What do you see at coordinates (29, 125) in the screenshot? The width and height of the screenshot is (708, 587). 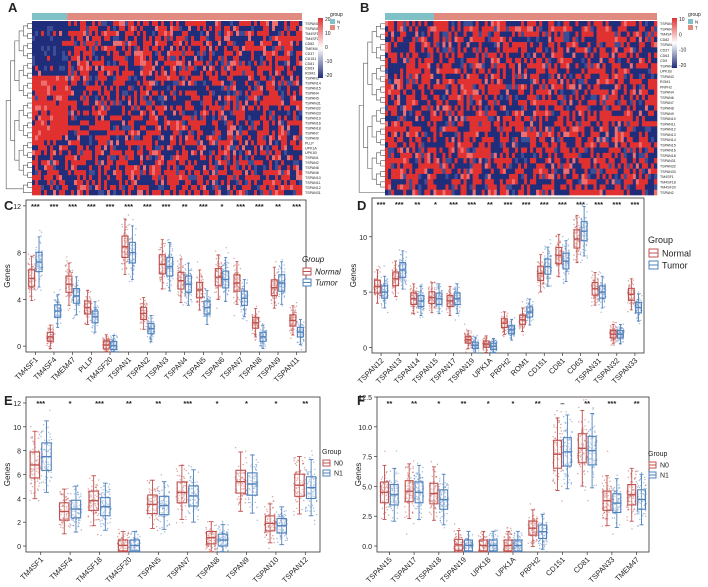 I see `dendrogram-branch` at bounding box center [29, 125].